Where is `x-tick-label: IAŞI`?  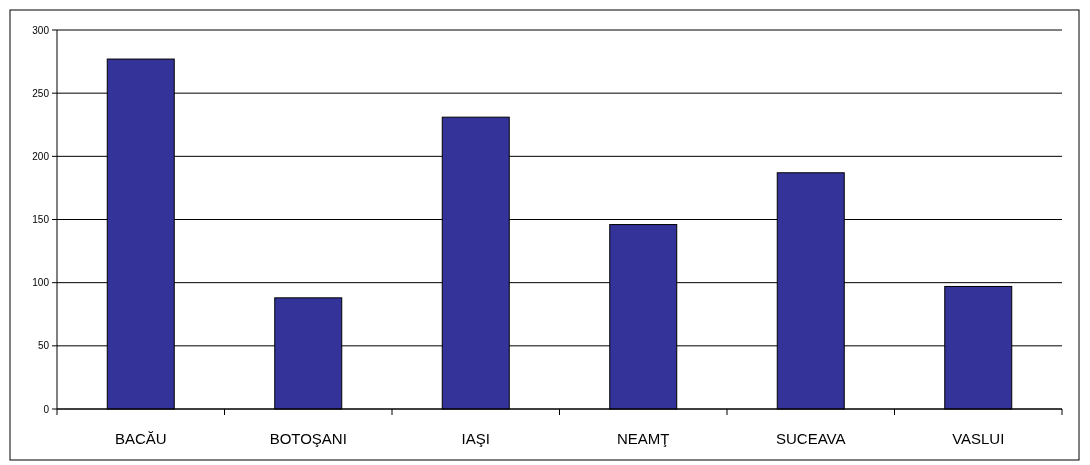
x-tick-label: IAŞI is located at coordinates (475, 438).